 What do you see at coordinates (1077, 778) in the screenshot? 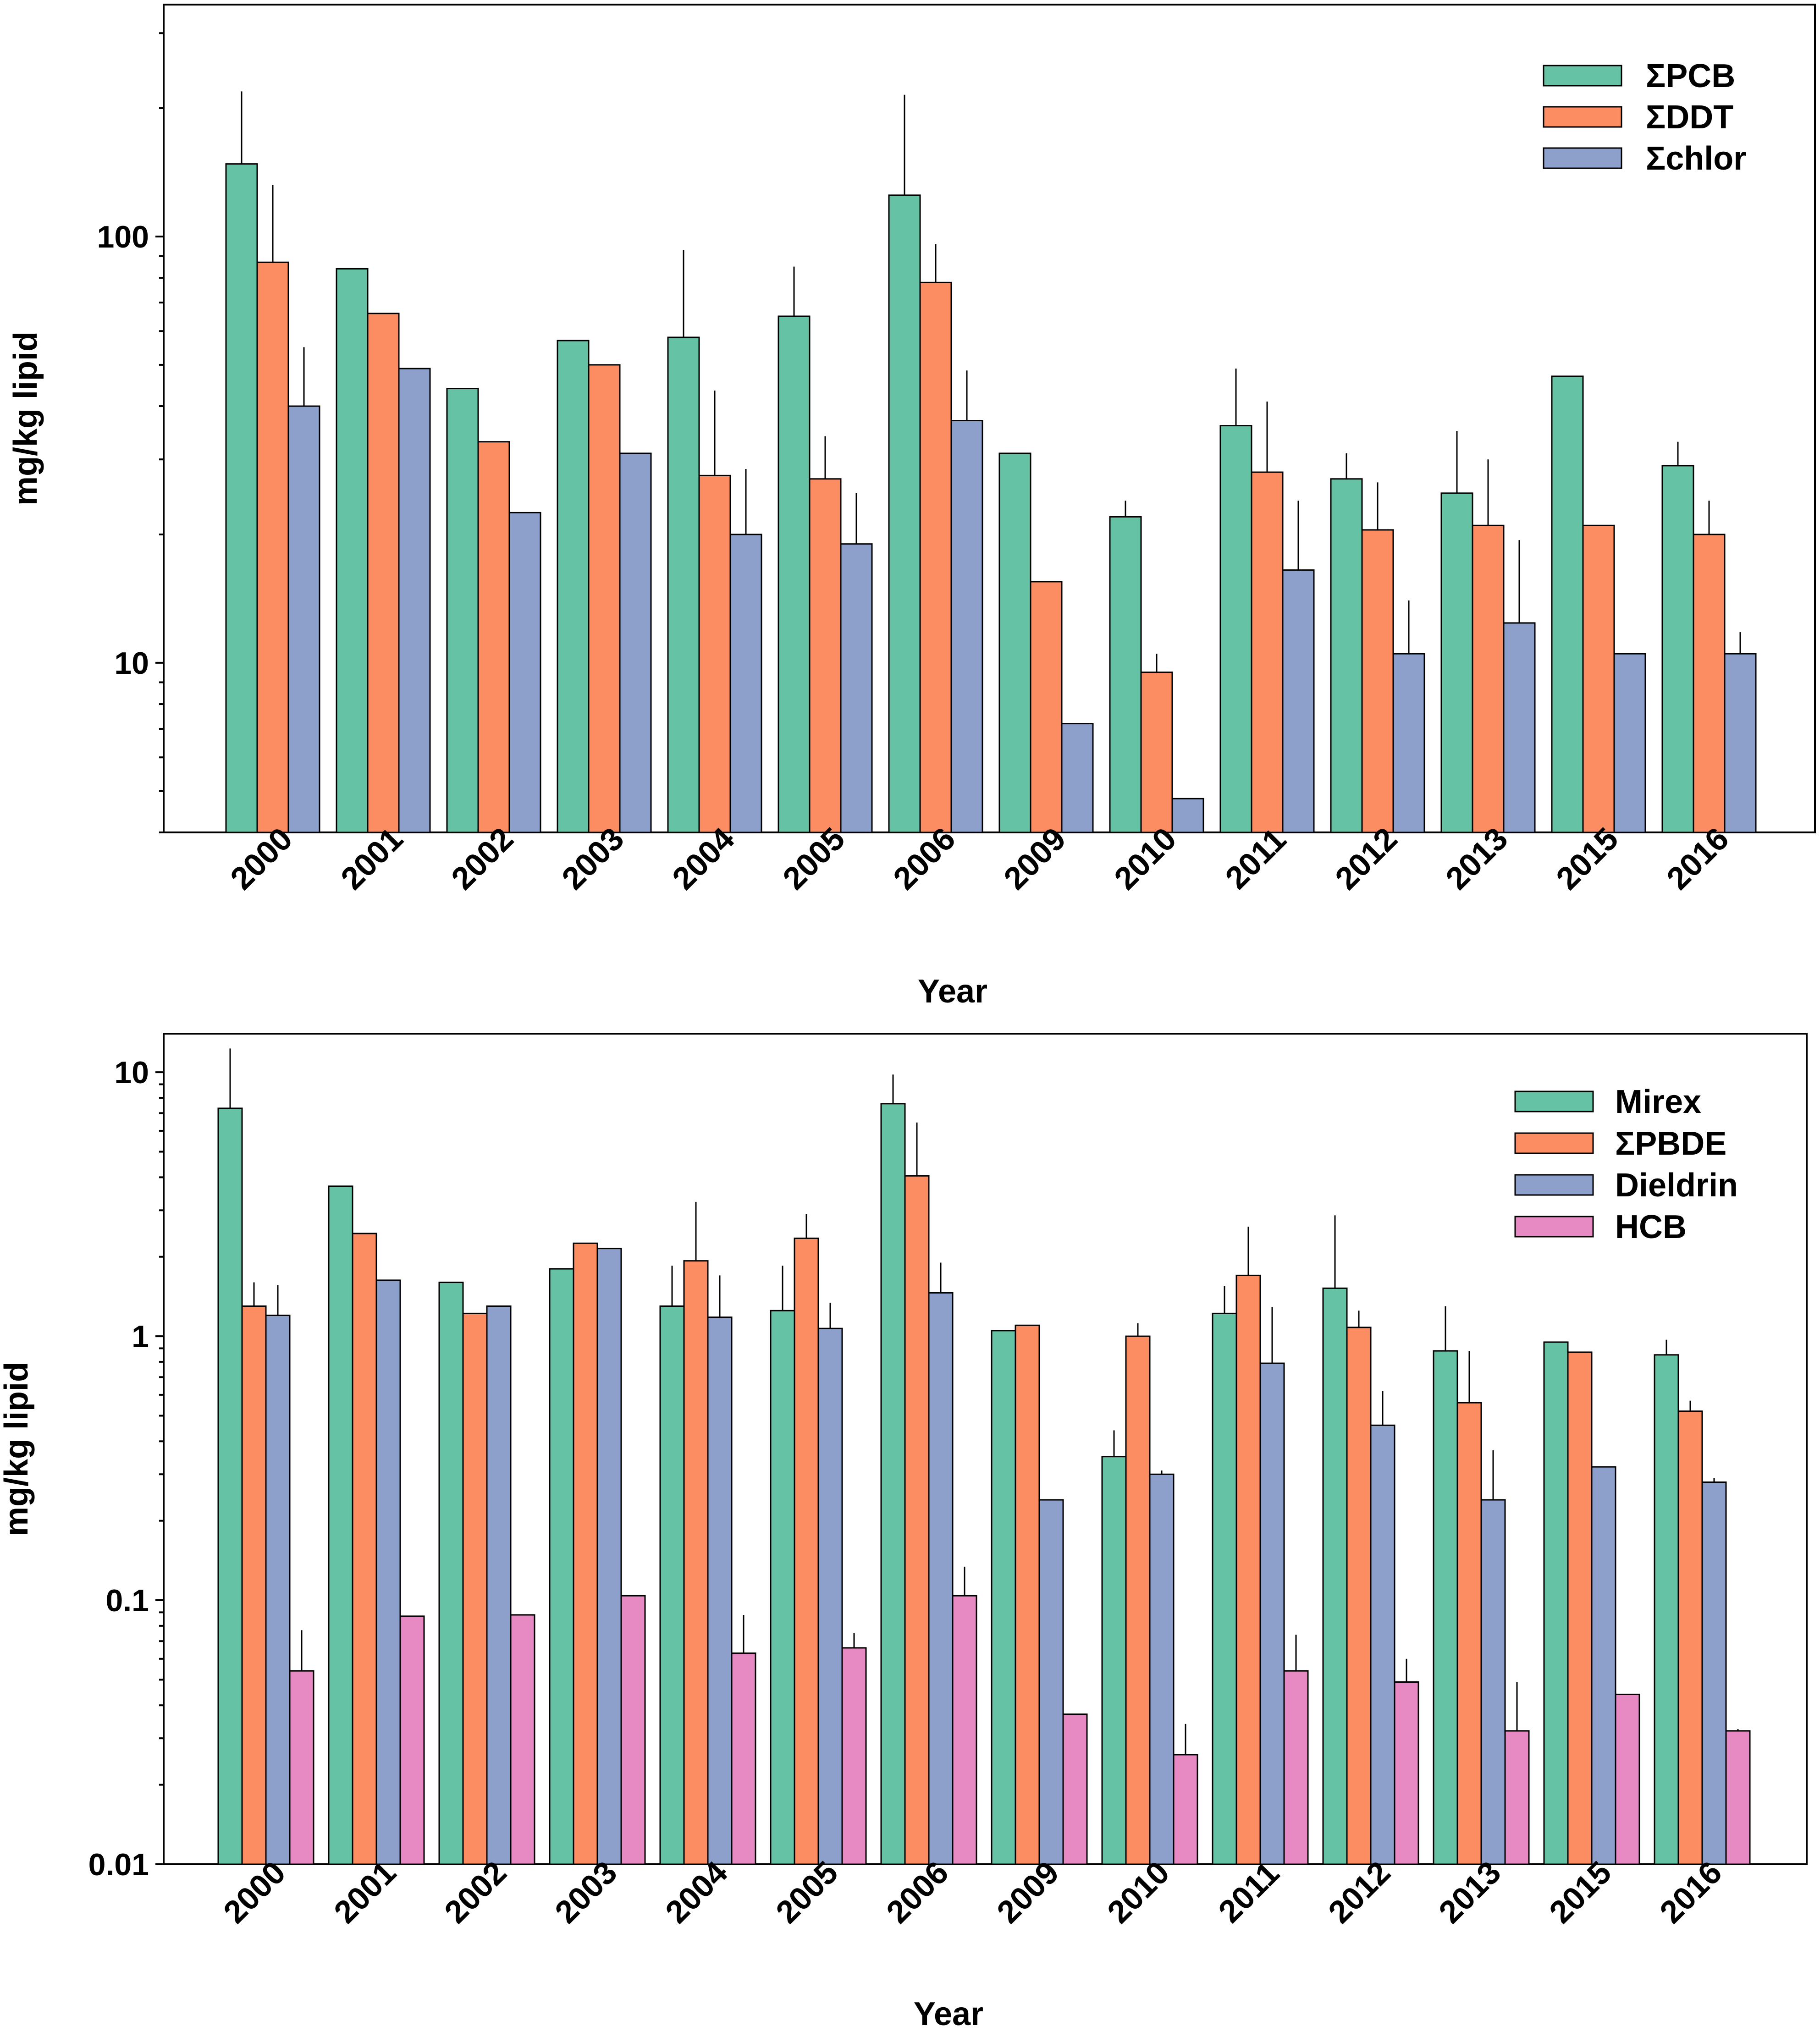
I see `bar-Σchlor-2009` at bounding box center [1077, 778].